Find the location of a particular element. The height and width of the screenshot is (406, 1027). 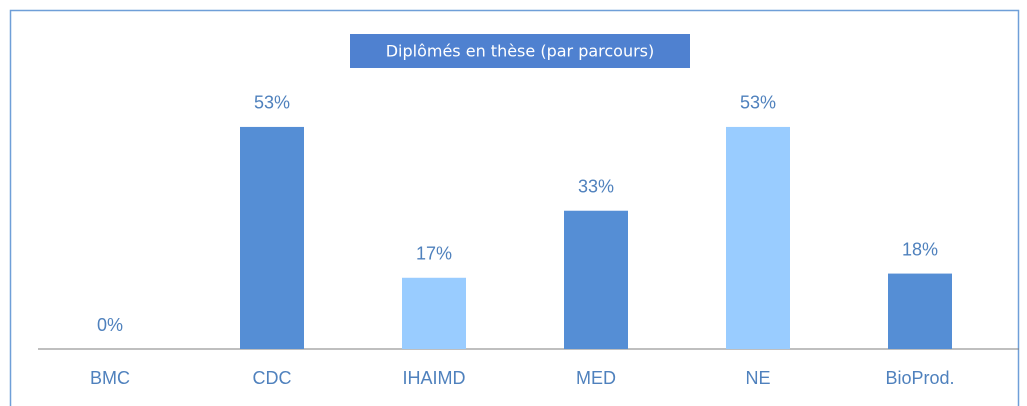

data-label: 0% is located at coordinates (110, 325).